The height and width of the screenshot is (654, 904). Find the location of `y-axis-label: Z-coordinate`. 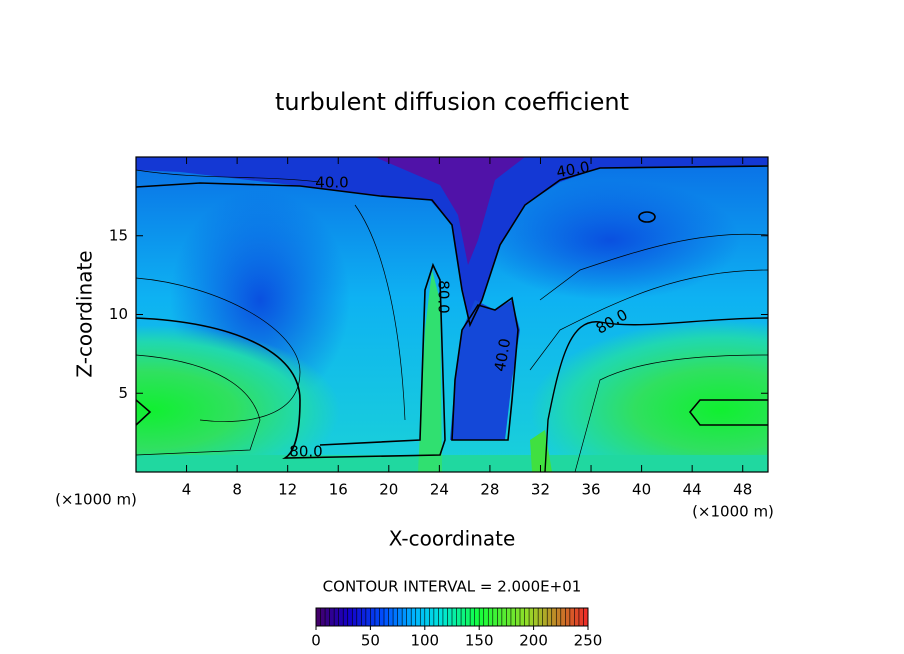

y-axis-label: Z-coordinate is located at coordinates (85, 313).